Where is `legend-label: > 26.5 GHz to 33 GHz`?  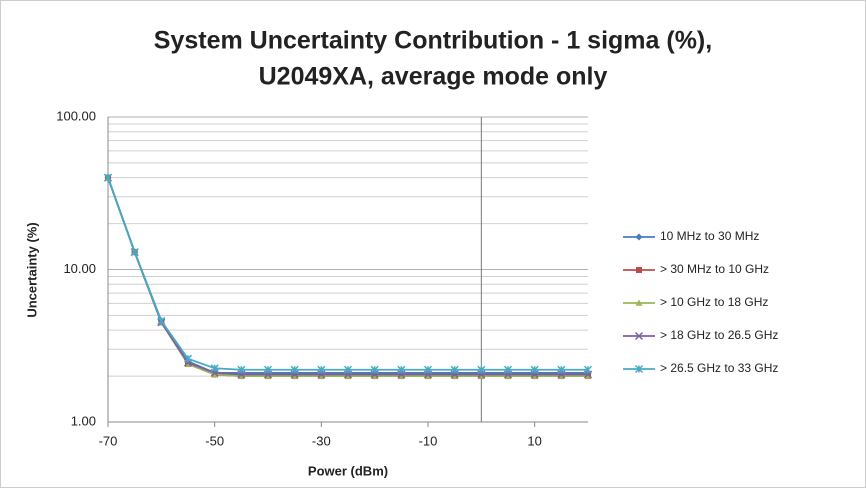
legend-label: > 26.5 GHz to 33 GHz is located at coordinates (719, 368).